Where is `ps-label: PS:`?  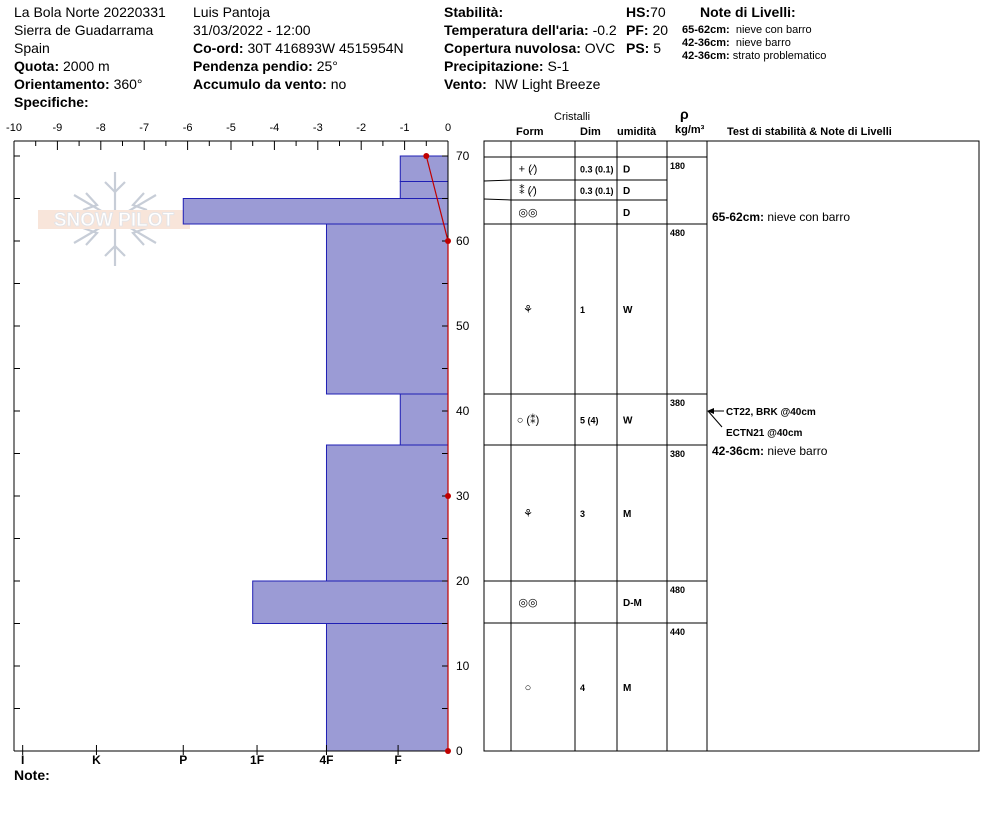
ps-label: PS: is located at coordinates (638, 48).